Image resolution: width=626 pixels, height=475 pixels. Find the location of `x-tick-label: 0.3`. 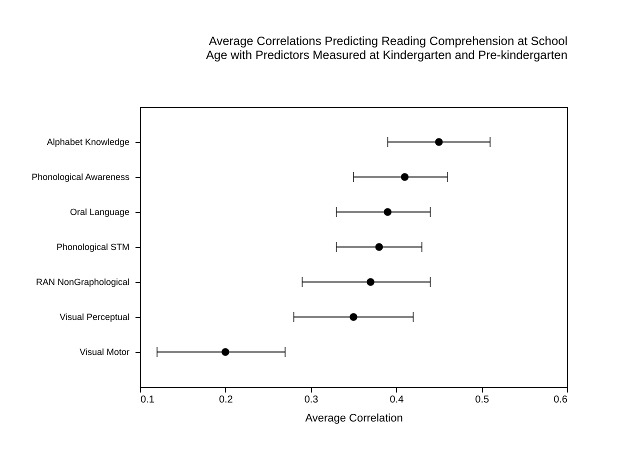

x-tick-label: 0.3 is located at coordinates (311, 400).